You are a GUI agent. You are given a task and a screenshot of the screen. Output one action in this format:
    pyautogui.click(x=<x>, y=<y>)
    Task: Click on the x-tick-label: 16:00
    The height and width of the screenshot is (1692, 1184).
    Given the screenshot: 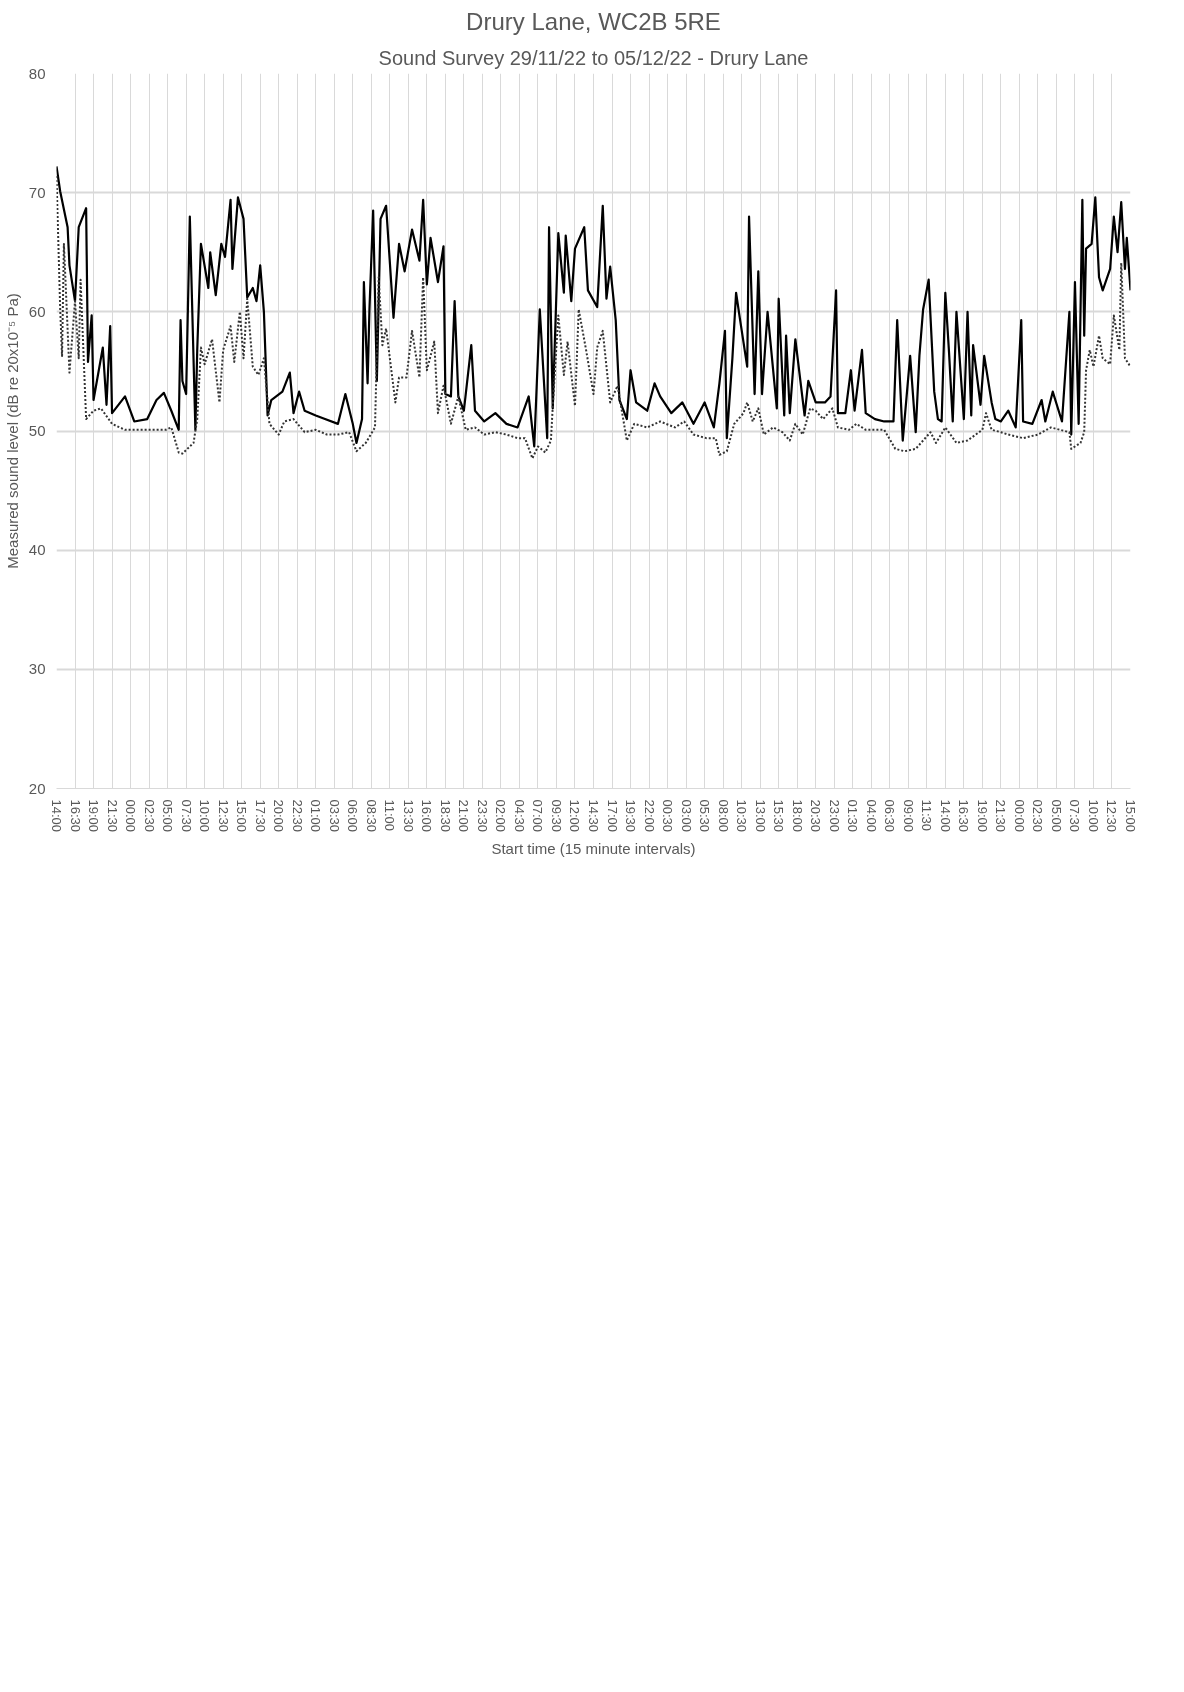 What is the action you would take?
    pyautogui.click(x=427, y=816)
    